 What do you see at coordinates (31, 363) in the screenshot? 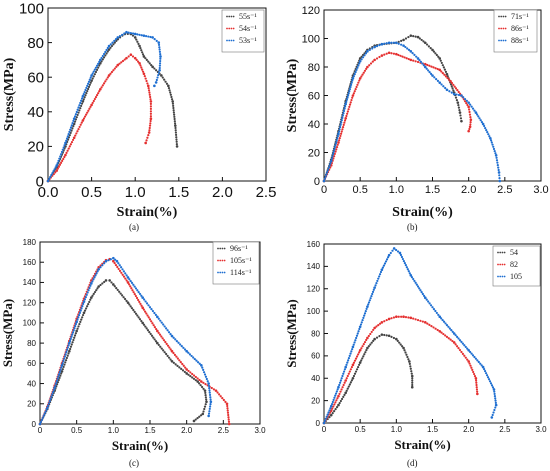
I see `y-tick-label: 60` at bounding box center [31, 363].